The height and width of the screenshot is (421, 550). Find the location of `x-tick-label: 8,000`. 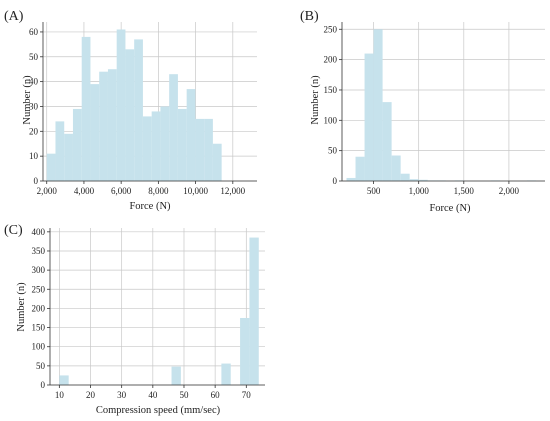

x-tick-label: 8,000 is located at coordinates (158, 191).